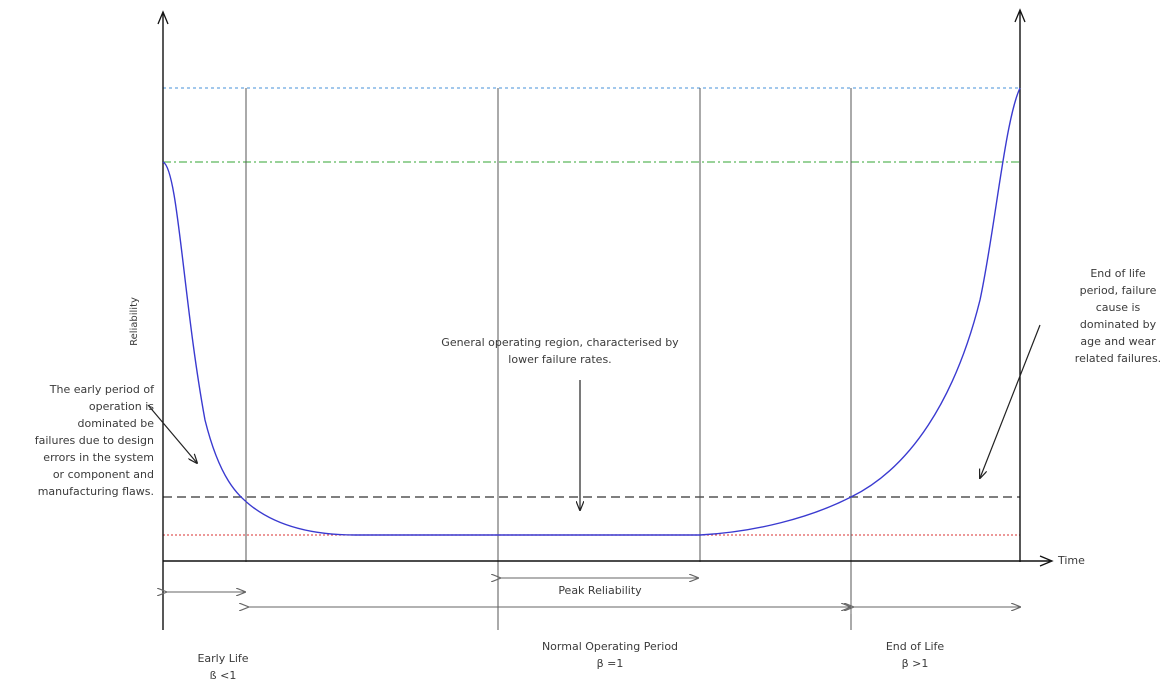 The width and height of the screenshot is (1176, 684). What do you see at coordinates (163, 17) in the screenshot?
I see `y-axis-left-arrow` at bounding box center [163, 17].